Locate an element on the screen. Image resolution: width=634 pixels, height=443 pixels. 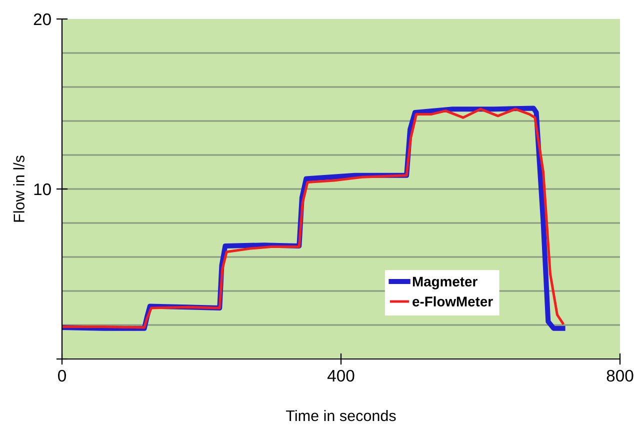
x-tick-label: 800 is located at coordinates (620, 376).